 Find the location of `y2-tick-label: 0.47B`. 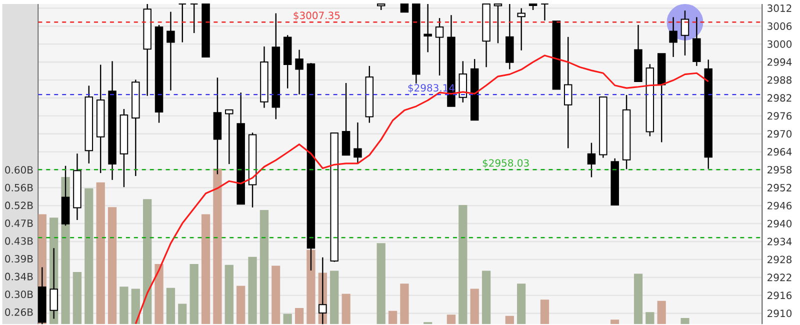

y2-tick-label: 0.47B is located at coordinates (19, 224).